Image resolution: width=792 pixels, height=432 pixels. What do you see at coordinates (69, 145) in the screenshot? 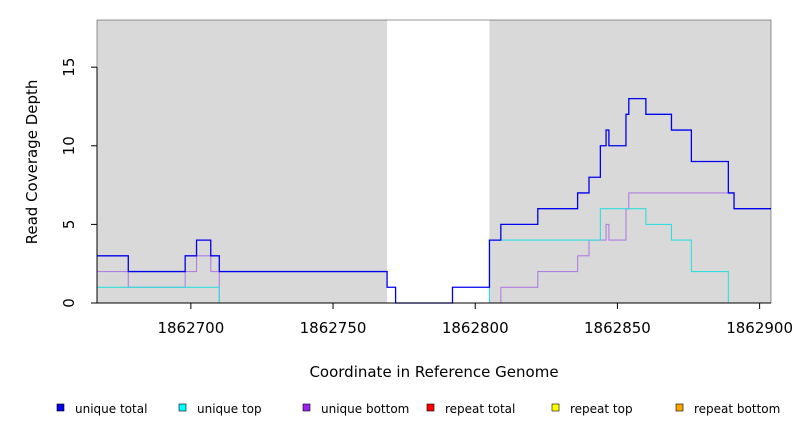
I see `y-tick-label: 10` at bounding box center [69, 145].